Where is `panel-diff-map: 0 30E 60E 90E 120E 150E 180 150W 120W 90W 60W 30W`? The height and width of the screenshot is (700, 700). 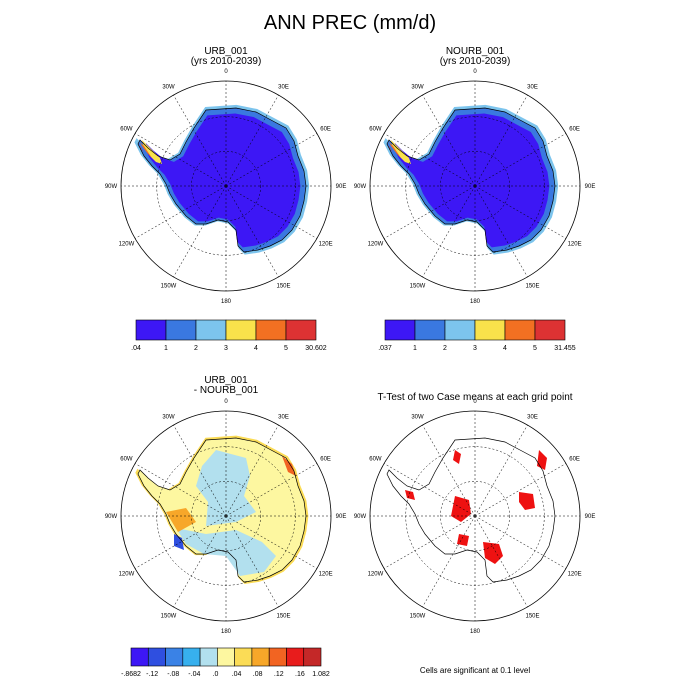 panel-diff-map: 0 30E 60E 90E 120E 150E 180 150W 120W 90W 60W 30W is located at coordinates (226, 517).